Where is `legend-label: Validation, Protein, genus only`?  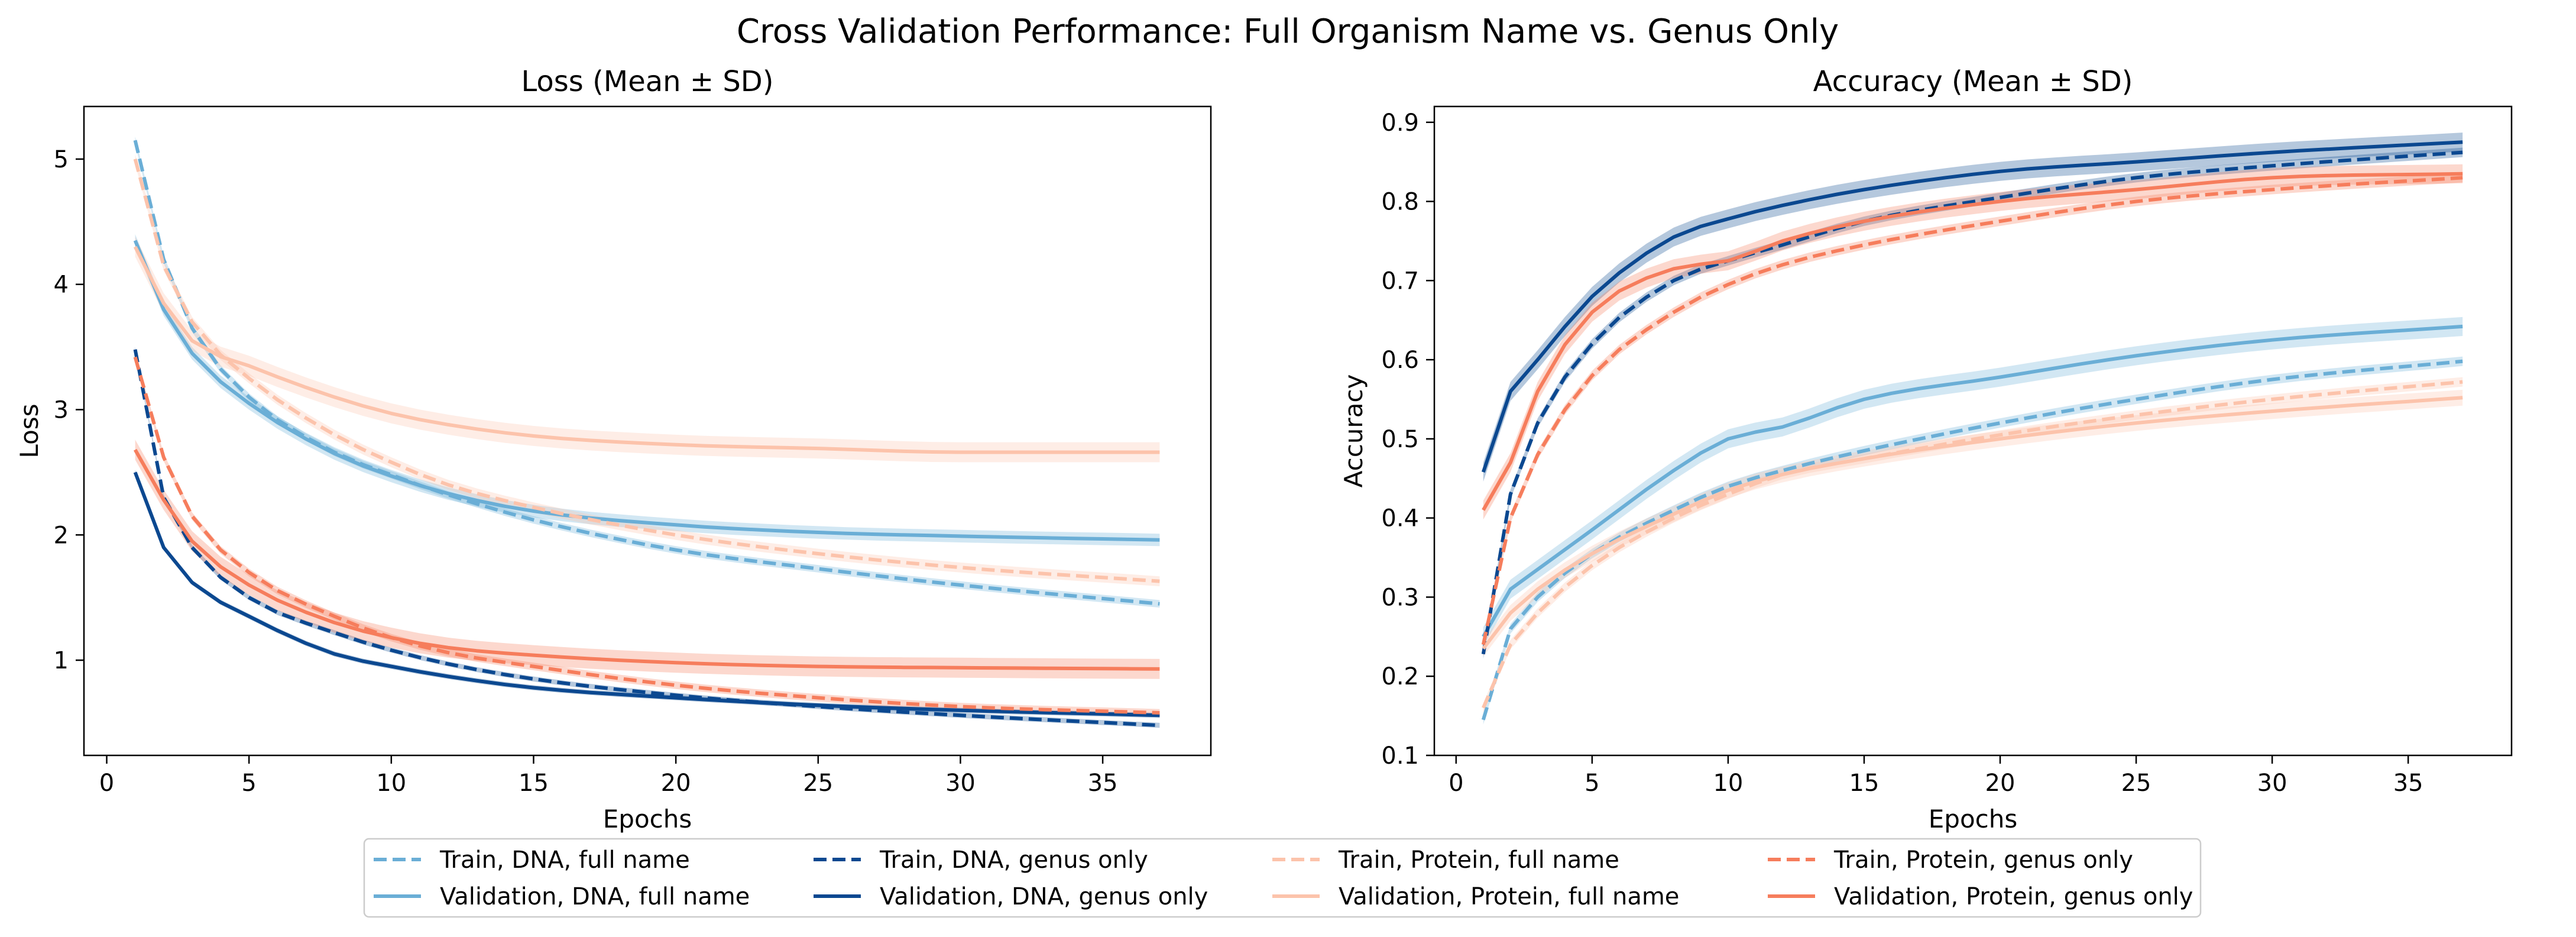
legend-label: Validation, Protein, genus only is located at coordinates (2013, 897).